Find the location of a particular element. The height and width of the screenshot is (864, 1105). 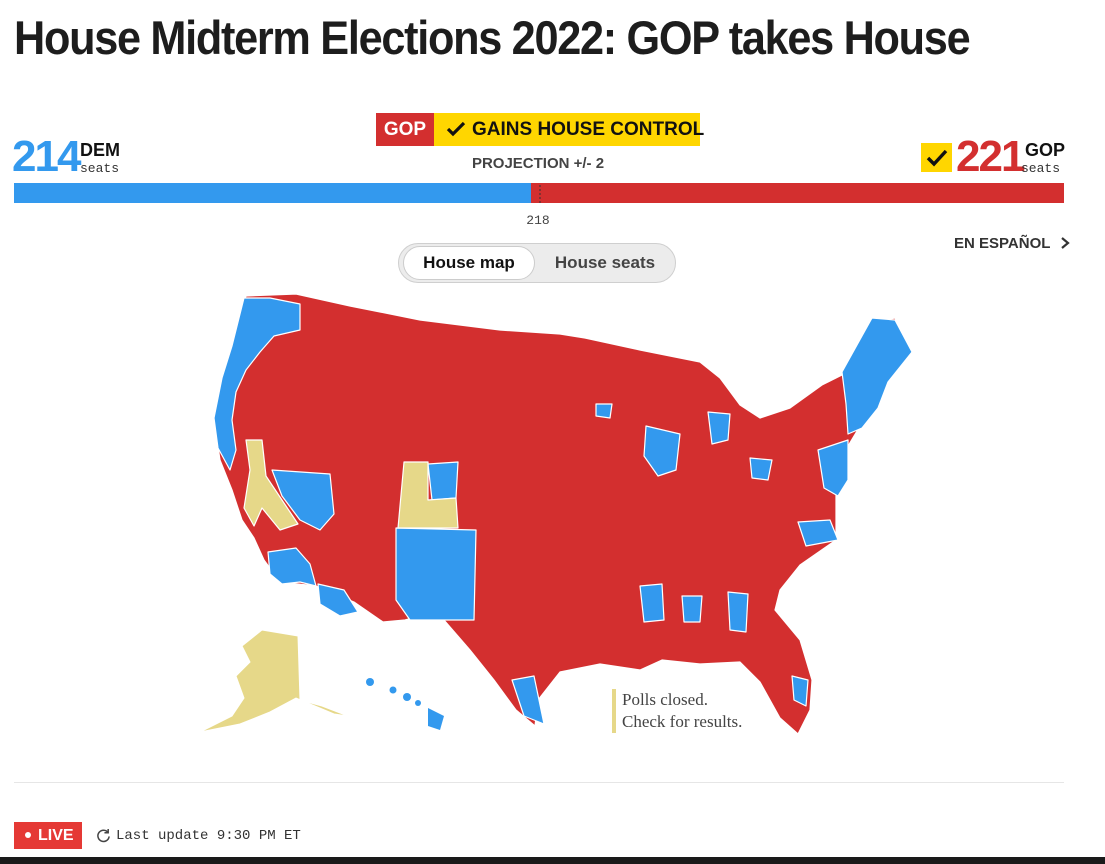

dem-texas-south is located at coordinates (528, 700).